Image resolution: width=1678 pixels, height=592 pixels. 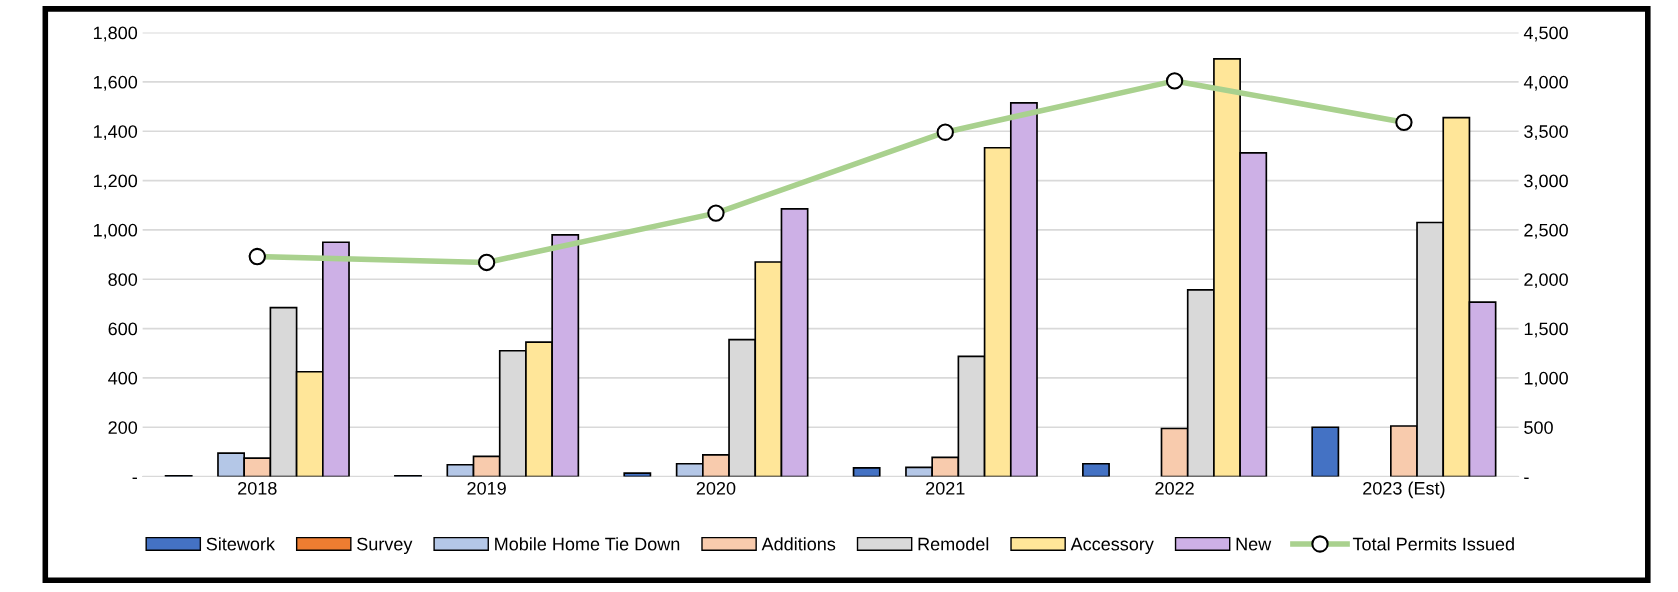 What do you see at coordinates (385, 546) in the screenshot?
I see `legend-label: Survey` at bounding box center [385, 546].